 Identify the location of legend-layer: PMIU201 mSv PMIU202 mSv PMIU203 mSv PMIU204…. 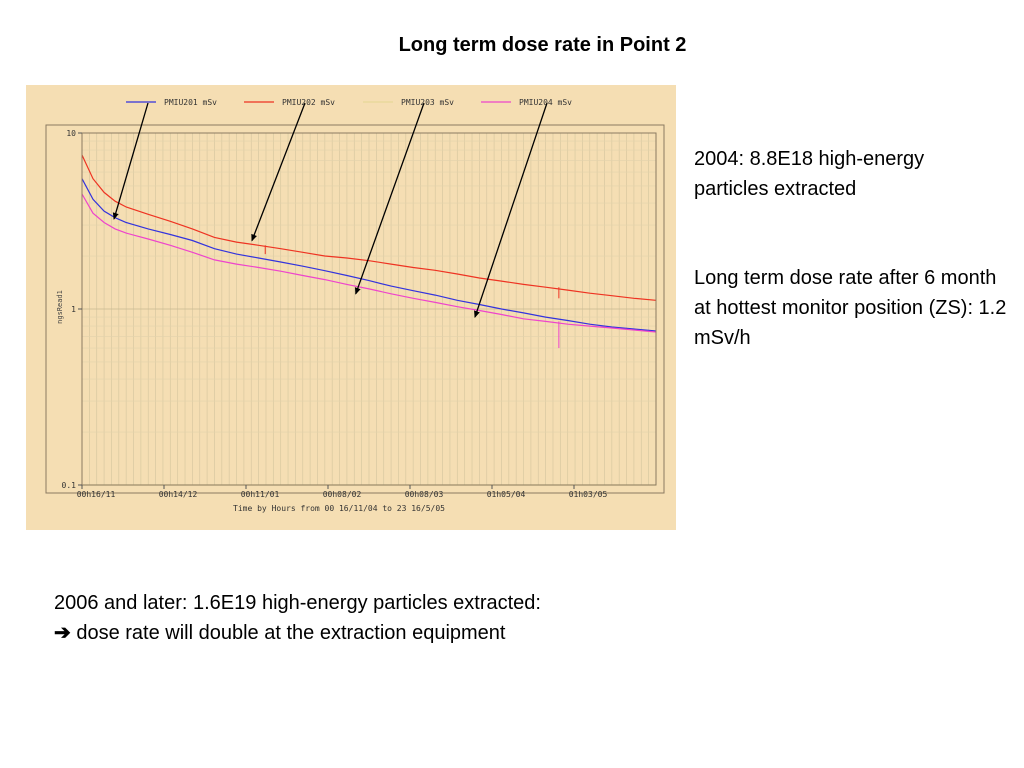
(349, 102).